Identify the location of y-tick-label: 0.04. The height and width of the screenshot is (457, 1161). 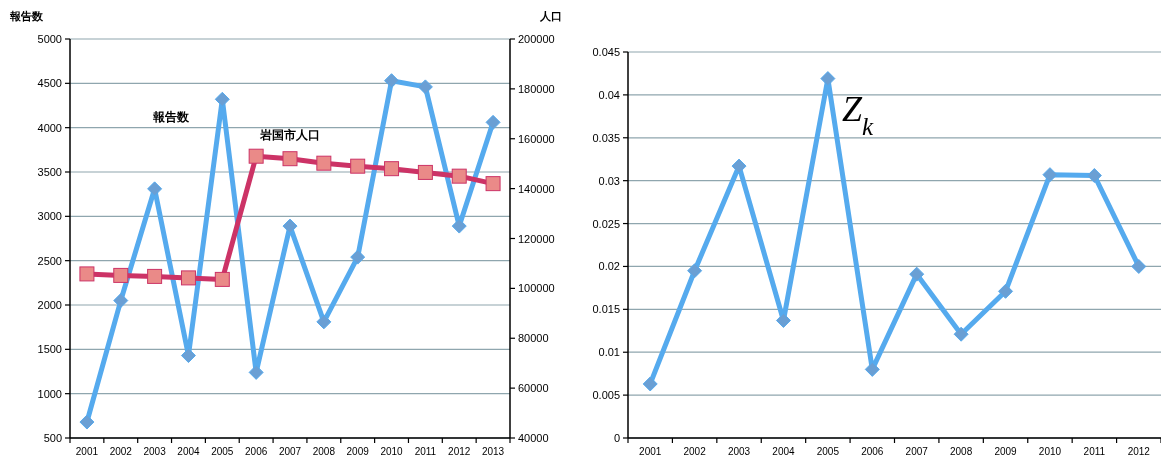
(609, 94).